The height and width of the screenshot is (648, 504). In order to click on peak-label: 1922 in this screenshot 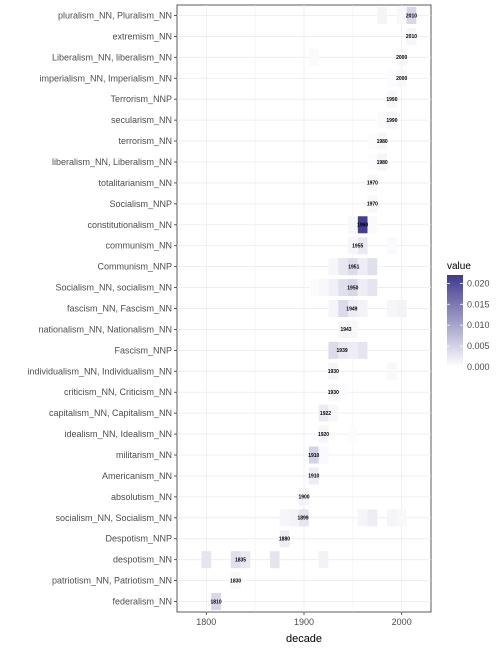, I will do `click(325, 414)`.